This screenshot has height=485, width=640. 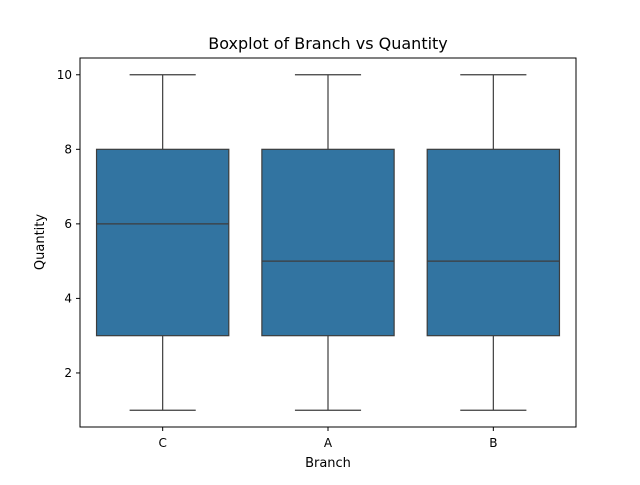 What do you see at coordinates (40, 242) in the screenshot?
I see `y-axis-label: Quantity` at bounding box center [40, 242].